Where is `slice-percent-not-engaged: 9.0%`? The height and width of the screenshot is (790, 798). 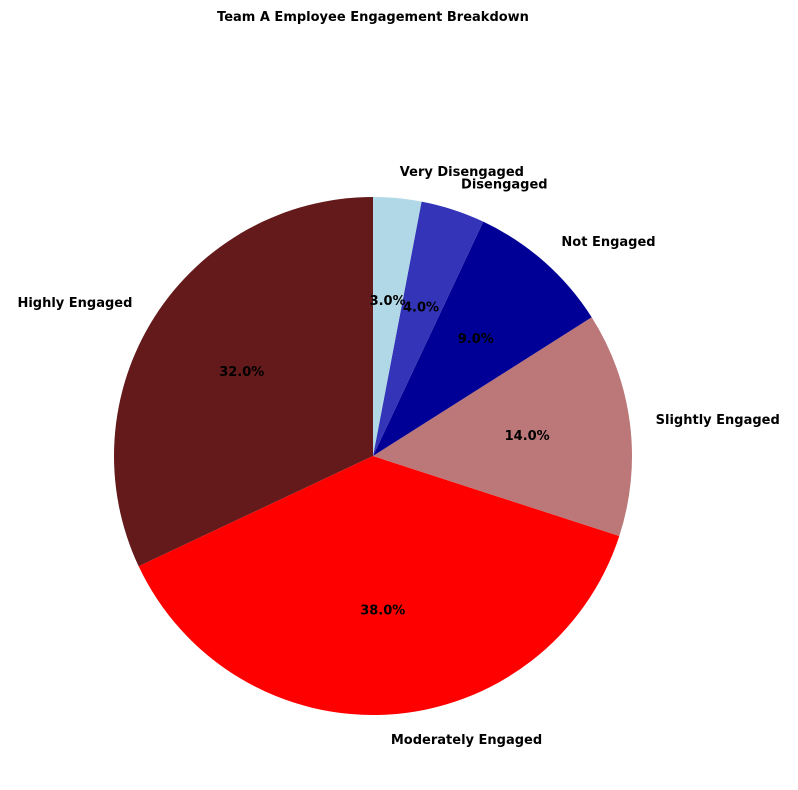 slice-percent-not-engaged: 9.0% is located at coordinates (476, 339).